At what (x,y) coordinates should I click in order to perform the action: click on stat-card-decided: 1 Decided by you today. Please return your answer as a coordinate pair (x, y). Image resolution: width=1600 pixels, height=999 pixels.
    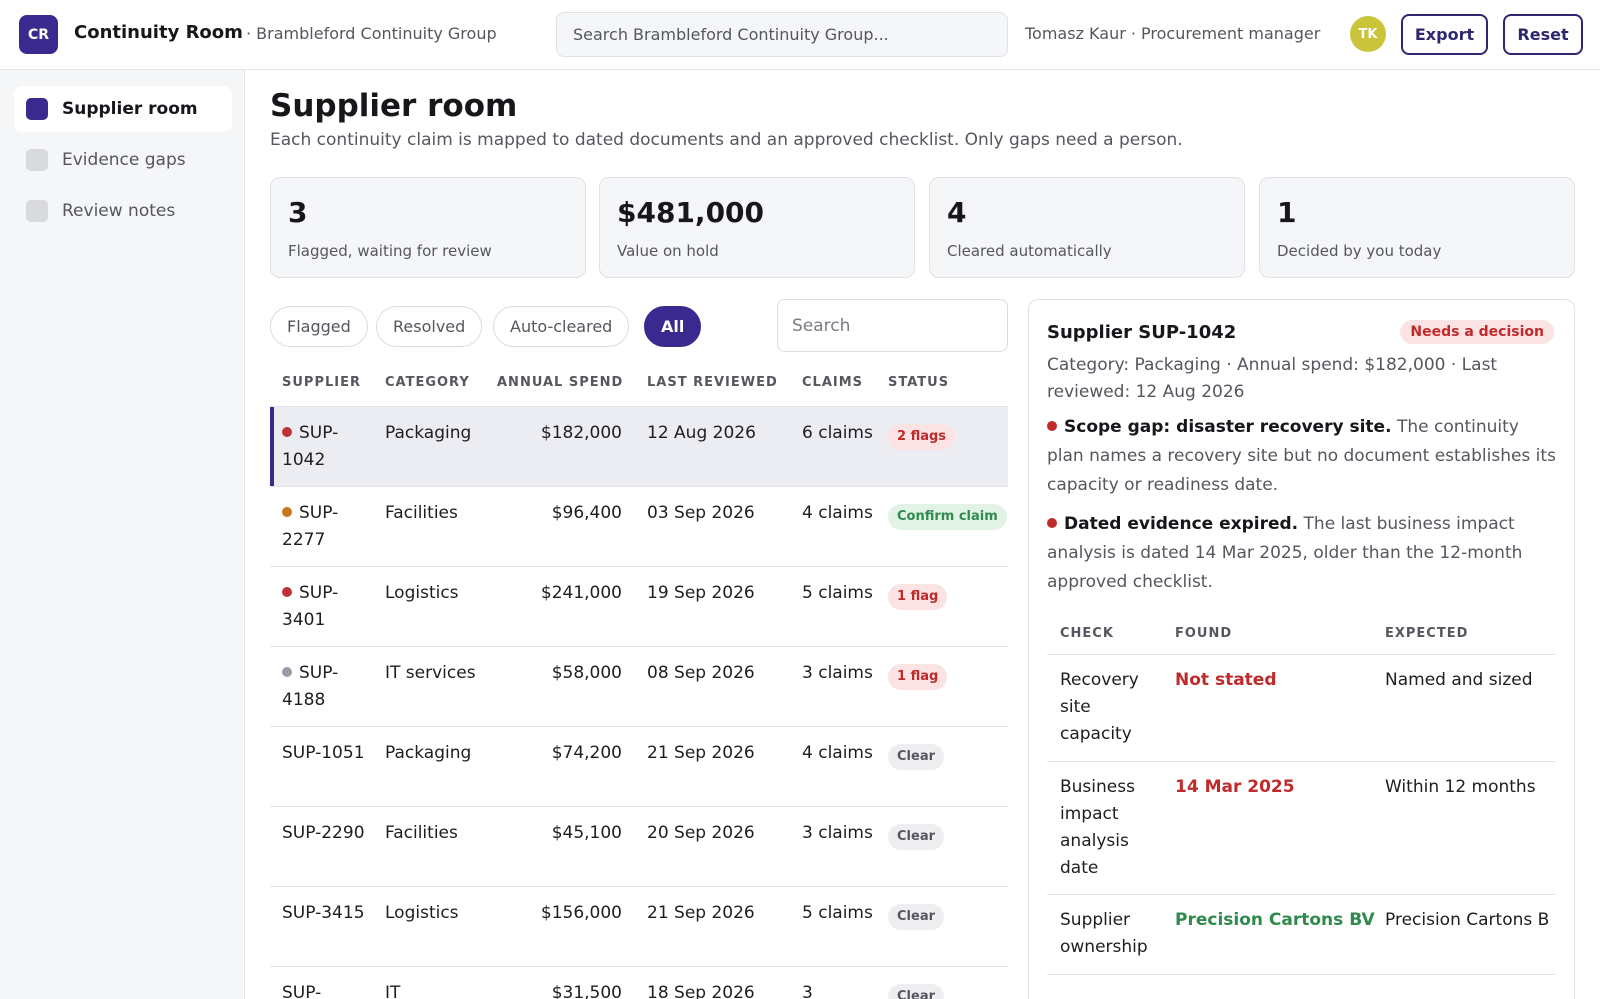
    Looking at the image, I should click on (1417, 227).